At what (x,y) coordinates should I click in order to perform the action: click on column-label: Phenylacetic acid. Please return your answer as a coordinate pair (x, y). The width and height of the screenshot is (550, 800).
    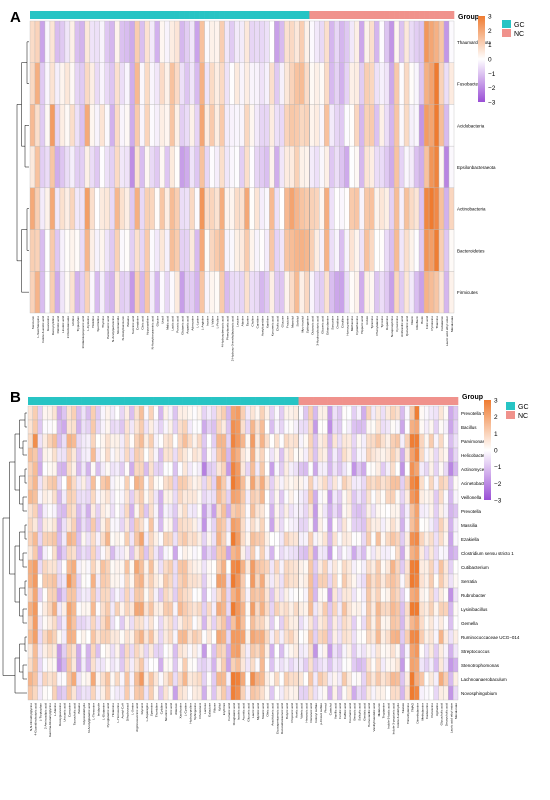
    Looking at the image, I should click on (228, 328).